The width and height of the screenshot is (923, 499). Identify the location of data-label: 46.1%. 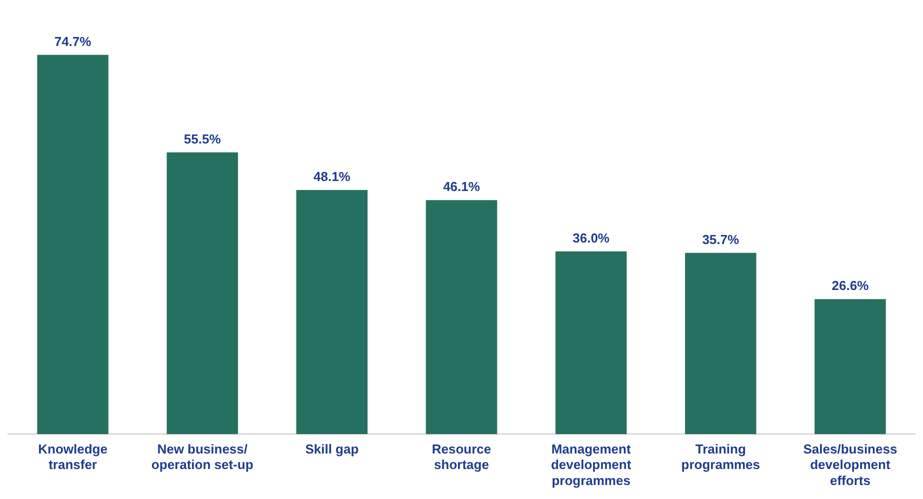
(461, 186).